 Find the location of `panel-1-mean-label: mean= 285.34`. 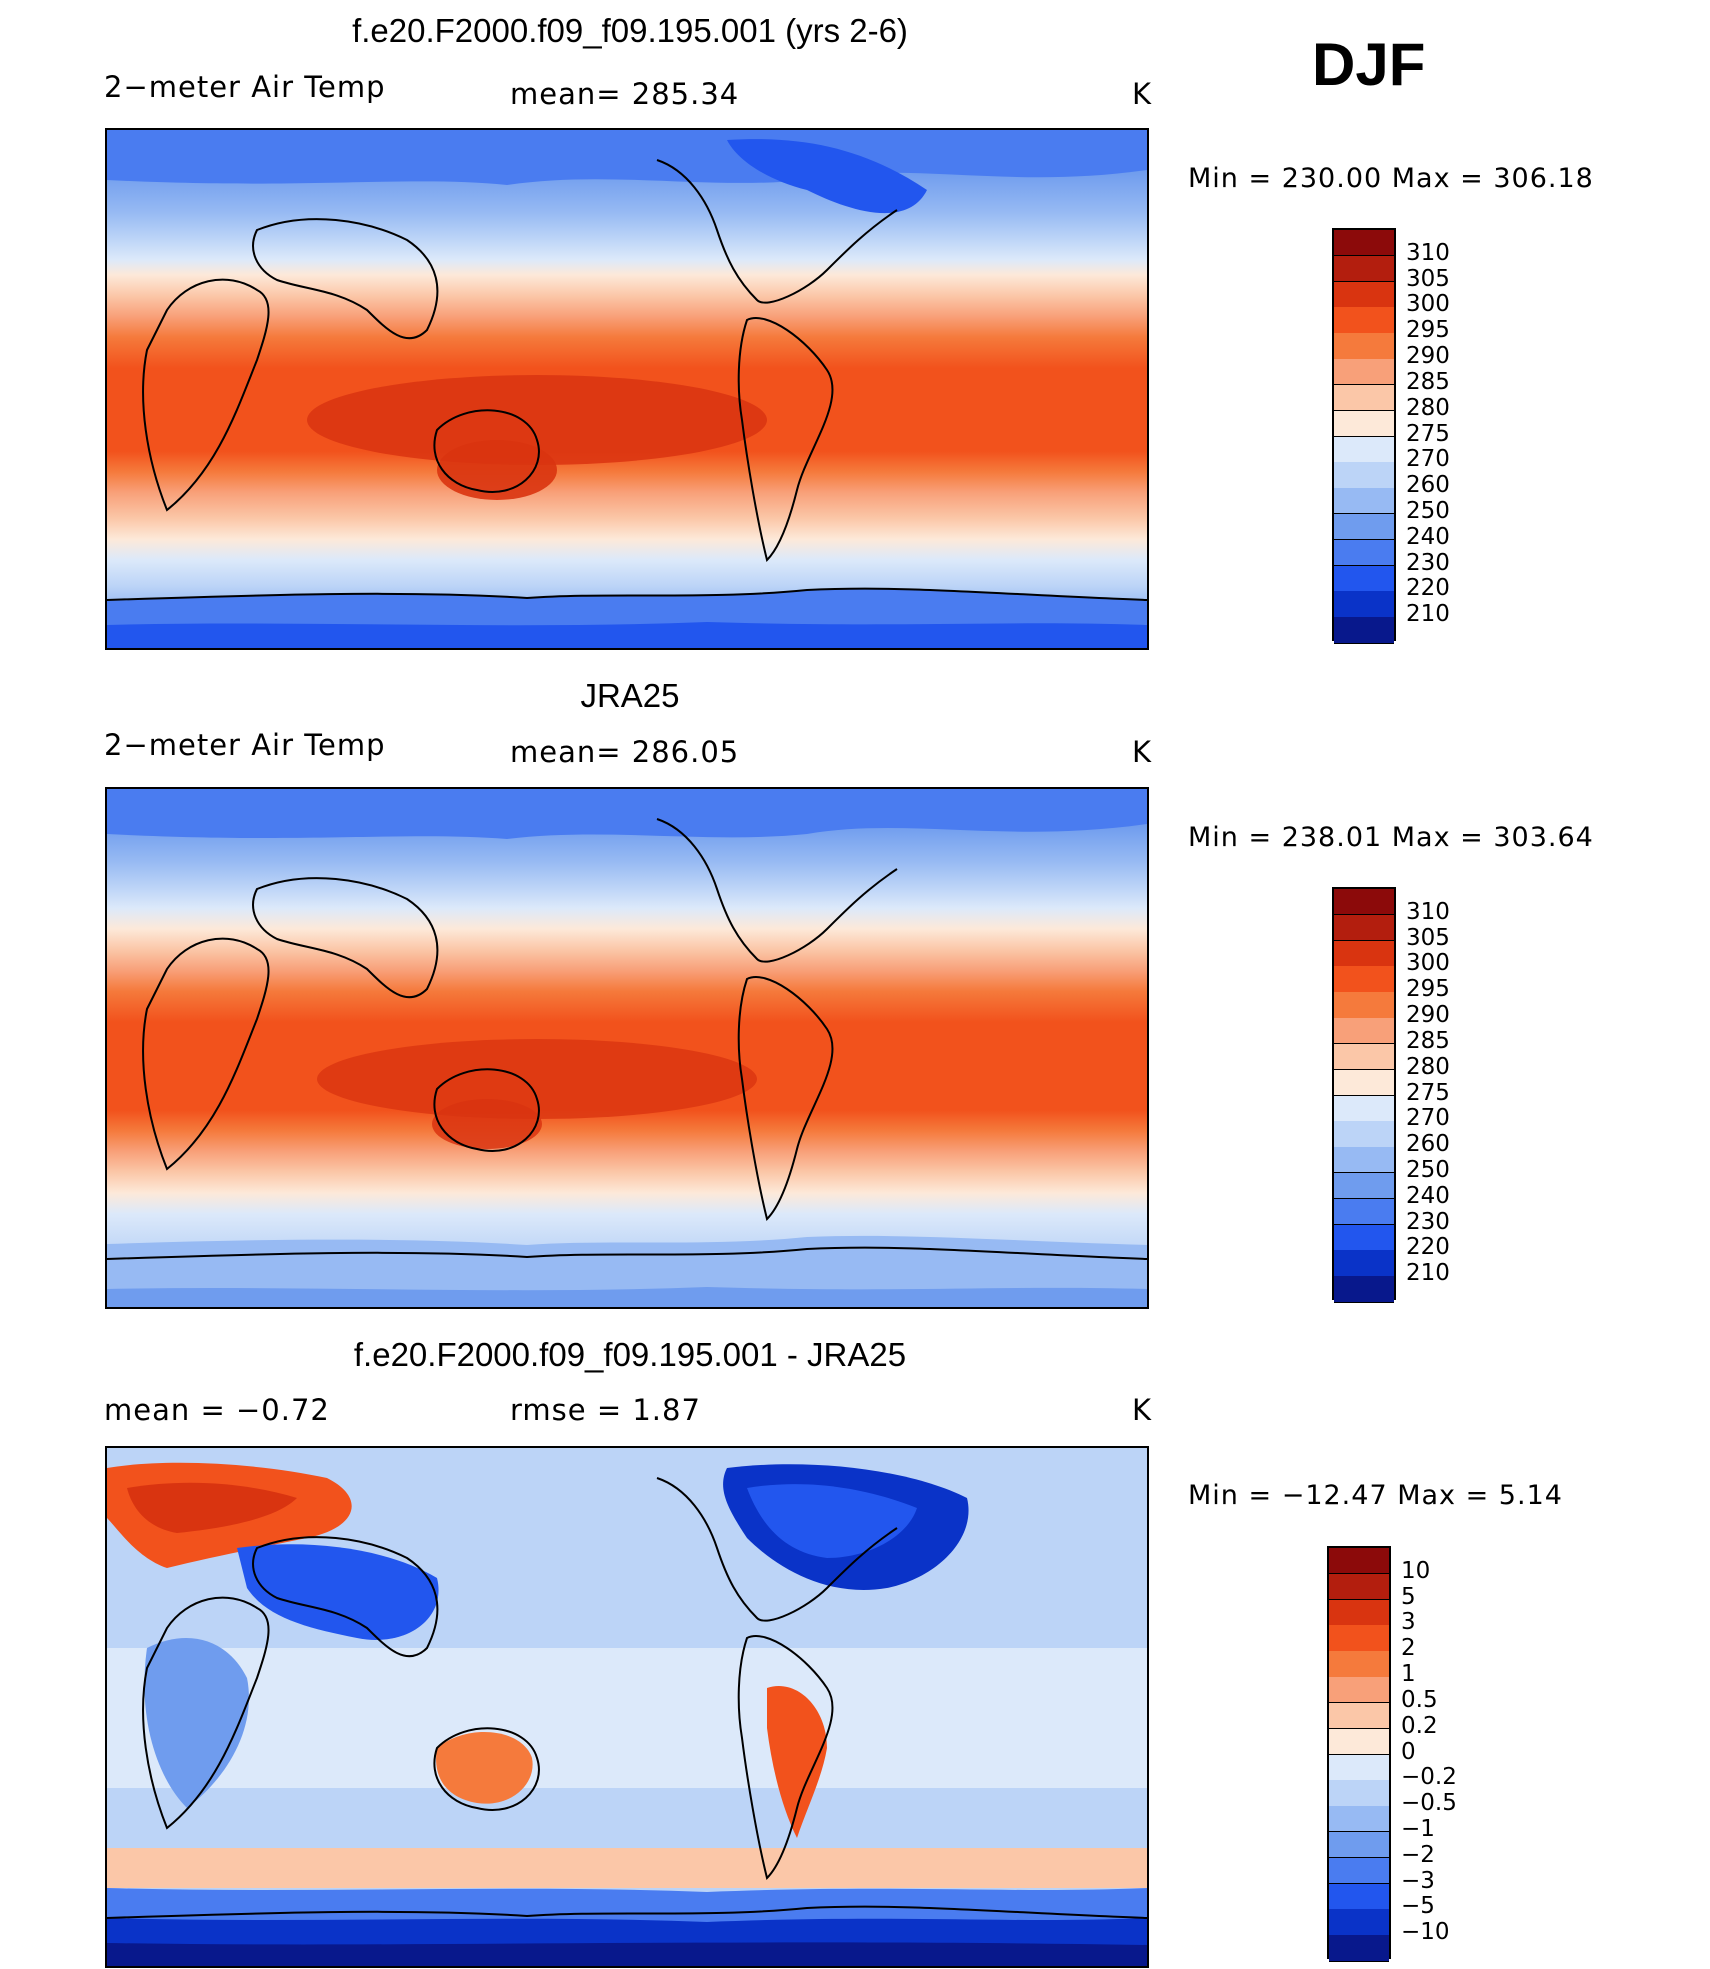

panel-1-mean-label: mean= 285.34 is located at coordinates (625, 94).